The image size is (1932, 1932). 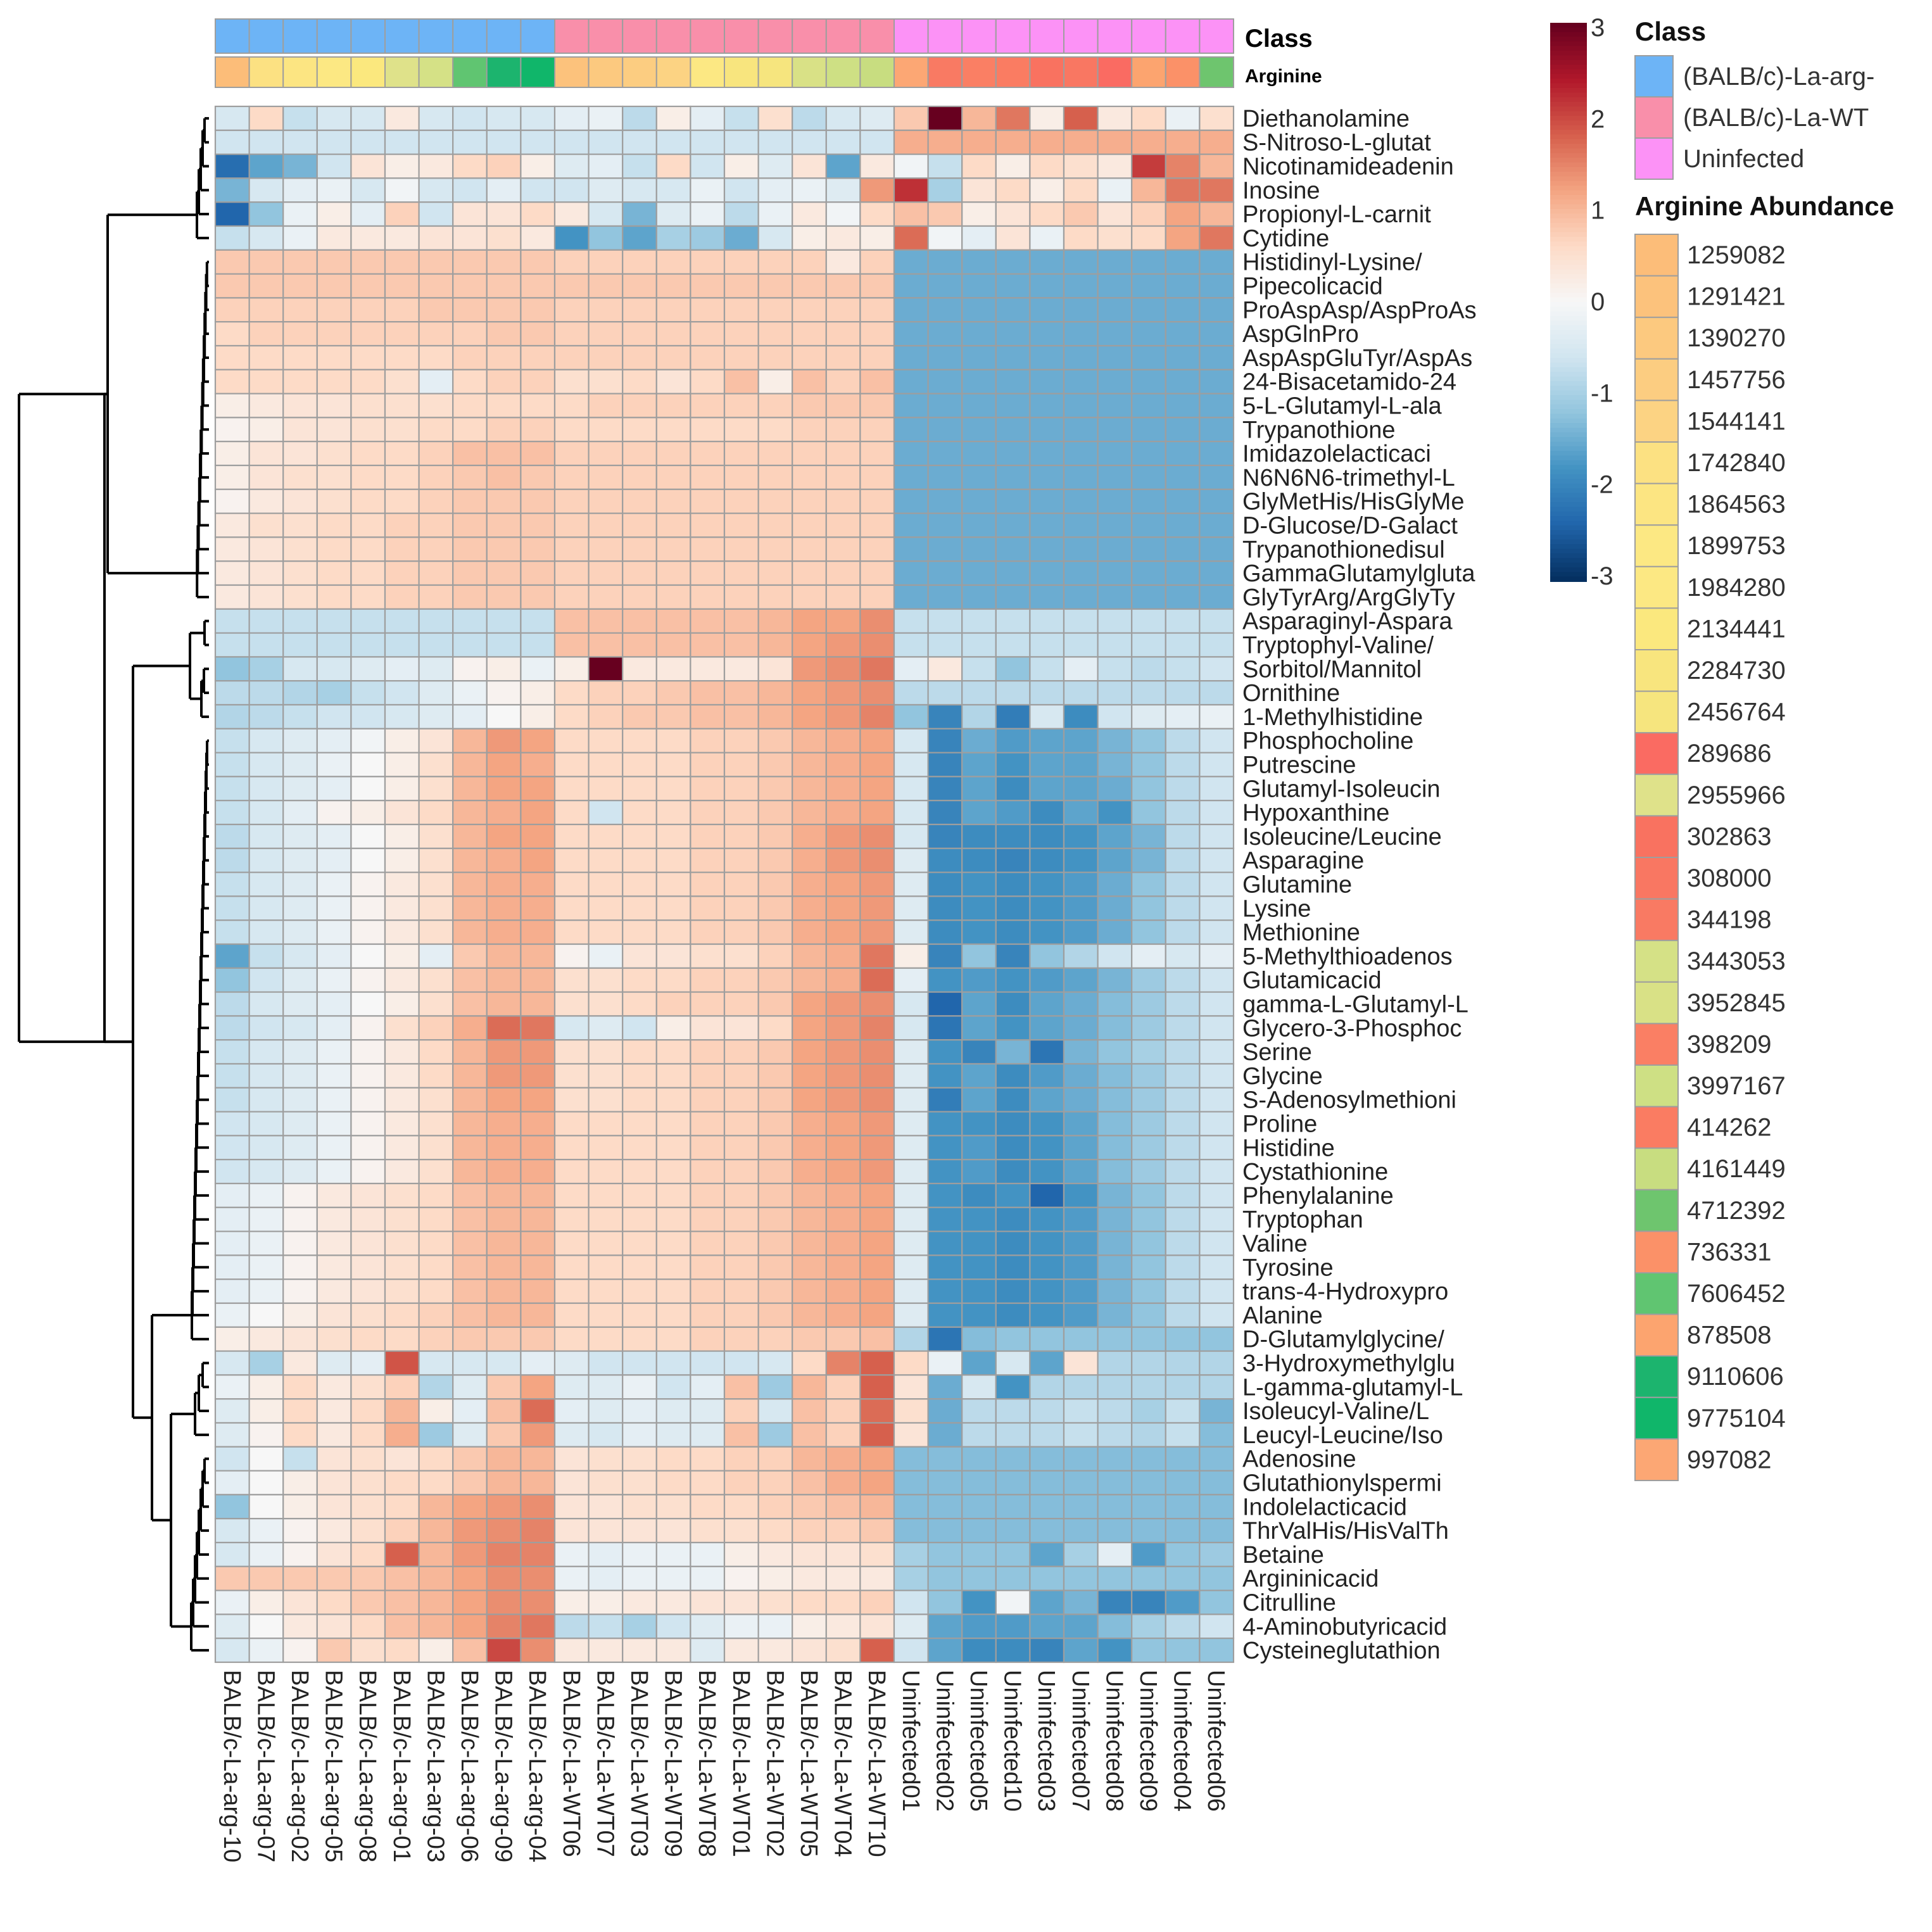 What do you see at coordinates (1148, 36) in the screenshot?
I see `class-annotation-cell` at bounding box center [1148, 36].